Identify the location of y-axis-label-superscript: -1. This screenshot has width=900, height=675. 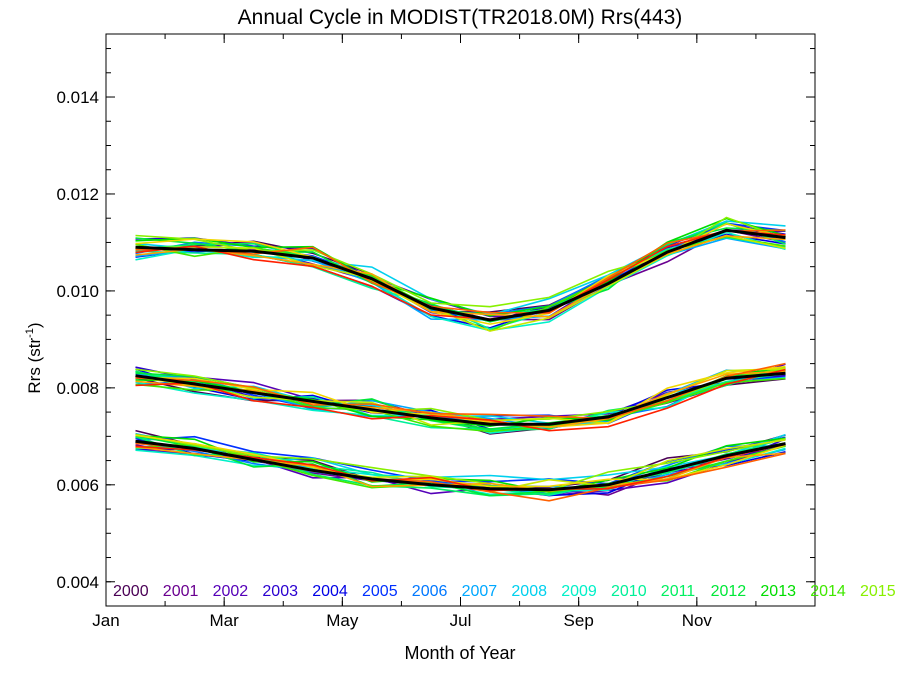
(30, 333).